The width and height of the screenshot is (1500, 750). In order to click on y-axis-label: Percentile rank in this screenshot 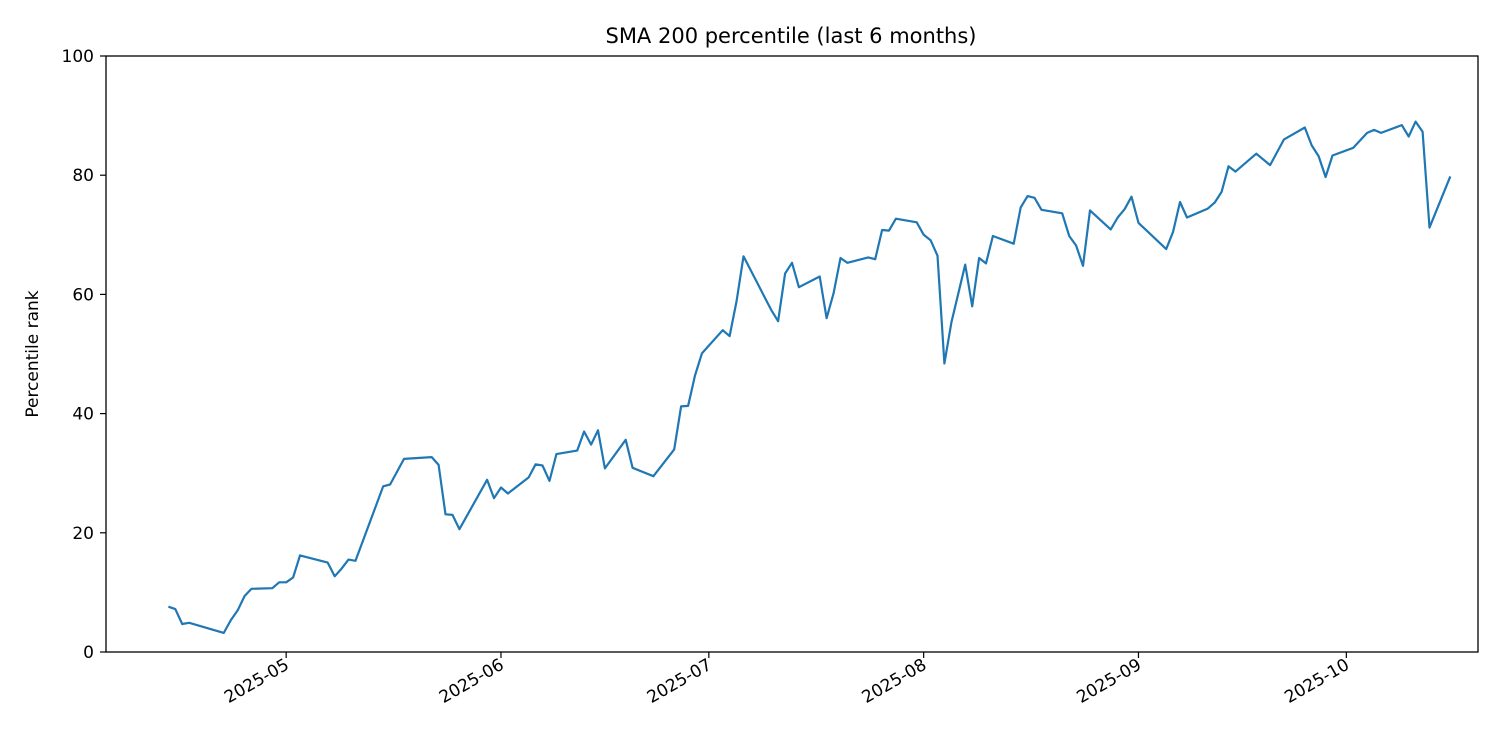, I will do `click(33, 353)`.